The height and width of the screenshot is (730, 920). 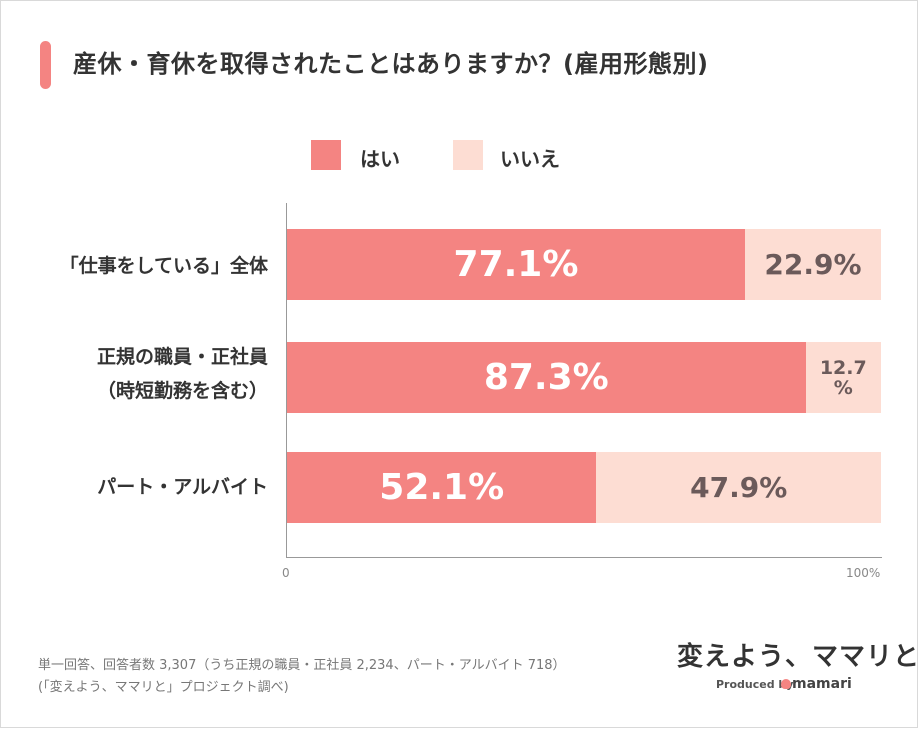 What do you see at coordinates (182, 357) in the screenshot?
I see `category-label-fulltime-line1: 正規の職員・正社員` at bounding box center [182, 357].